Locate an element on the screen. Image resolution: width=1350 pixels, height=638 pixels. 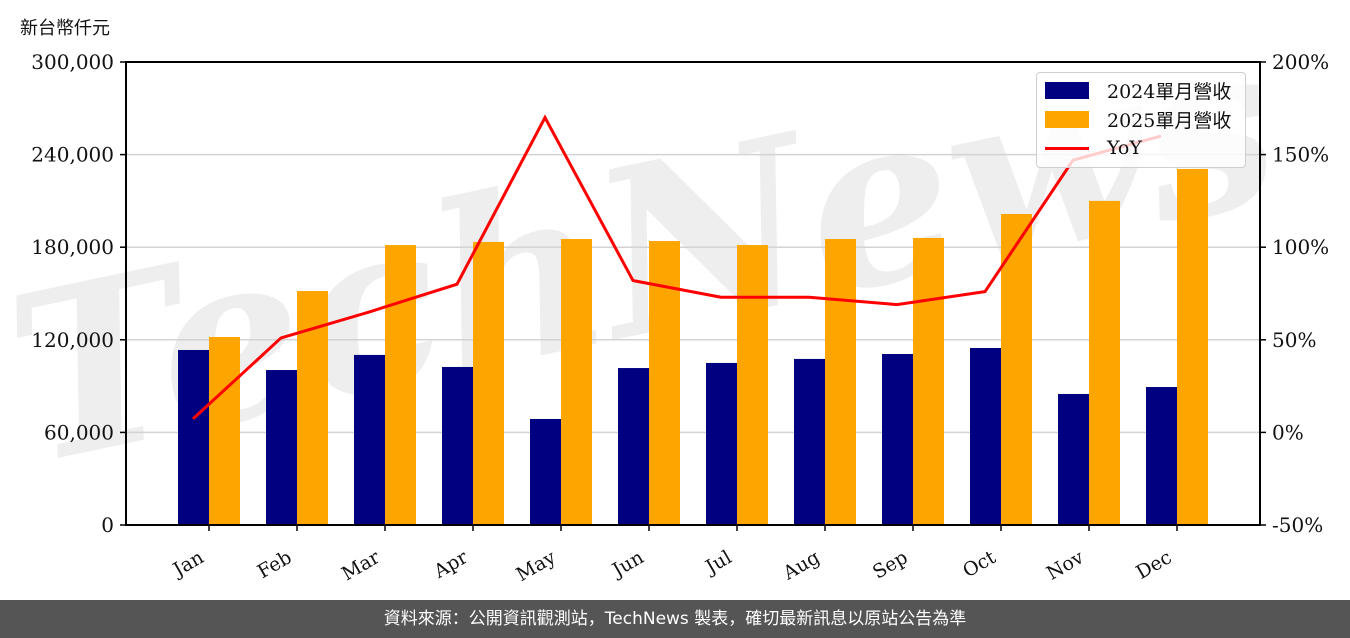
right-tick-label: 0% is located at coordinates (1288, 432).